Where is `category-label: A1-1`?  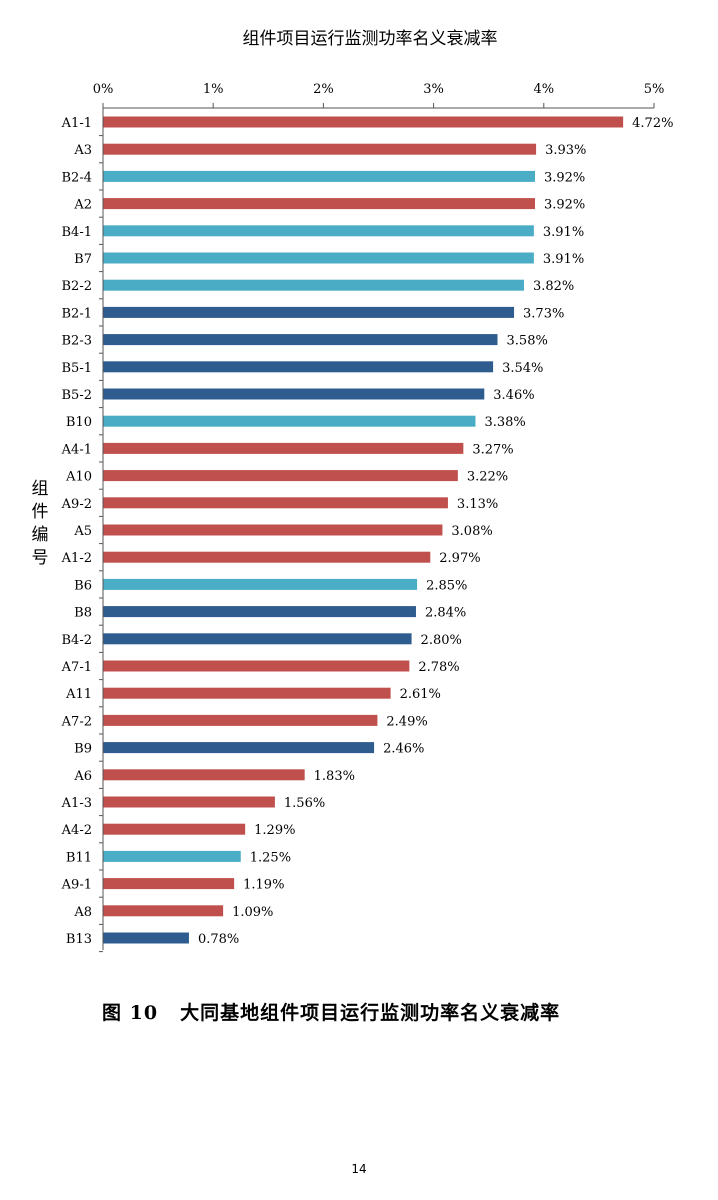 category-label: A1-1 is located at coordinates (76, 123).